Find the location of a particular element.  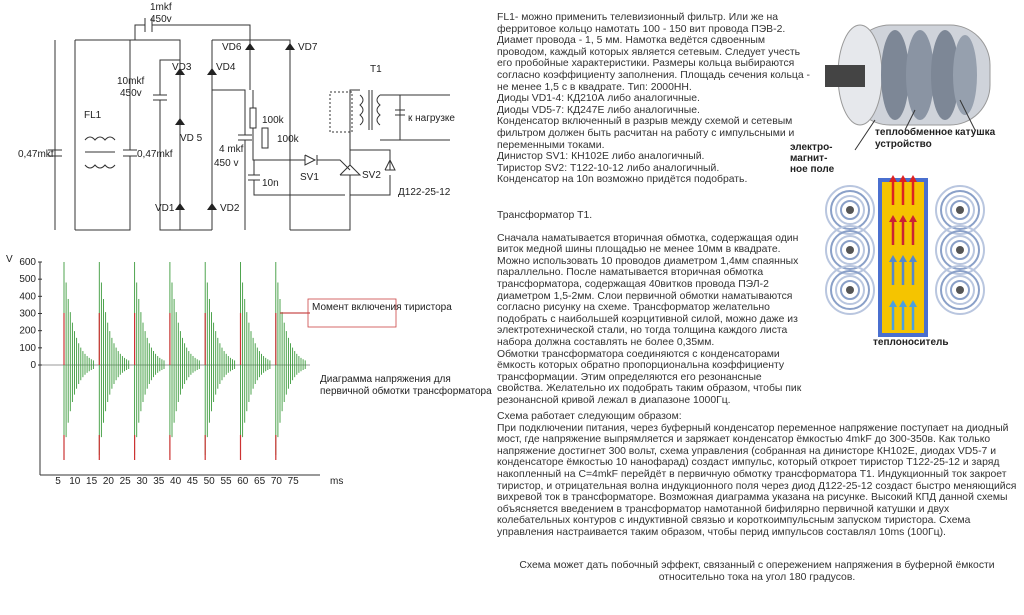

x-tick-label: 65 is located at coordinates (260, 481).